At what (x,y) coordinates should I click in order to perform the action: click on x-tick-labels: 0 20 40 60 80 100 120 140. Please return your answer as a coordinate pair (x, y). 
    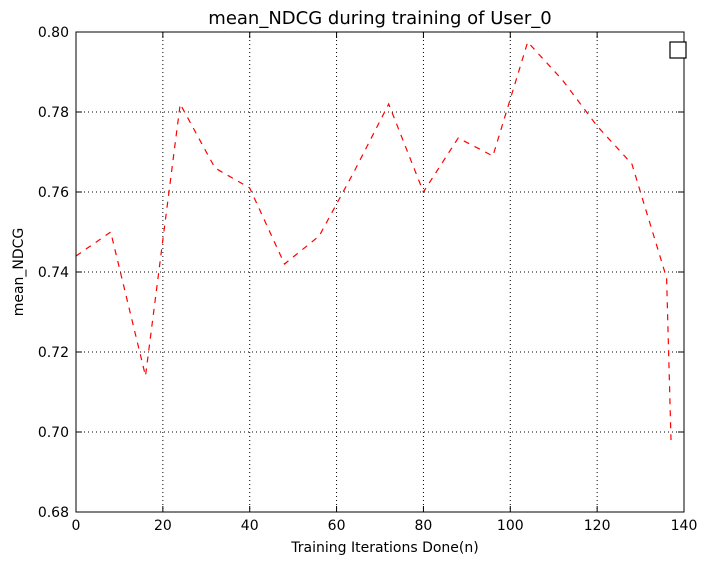
    Looking at the image, I should click on (385, 526).